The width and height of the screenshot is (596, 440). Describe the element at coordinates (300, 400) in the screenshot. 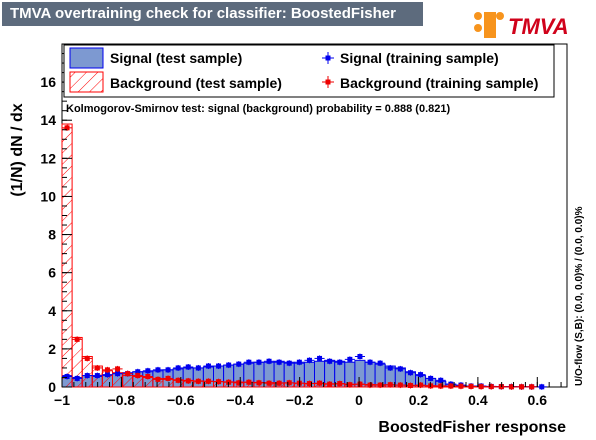

I see `x-tick-label: −0.2` at that location.